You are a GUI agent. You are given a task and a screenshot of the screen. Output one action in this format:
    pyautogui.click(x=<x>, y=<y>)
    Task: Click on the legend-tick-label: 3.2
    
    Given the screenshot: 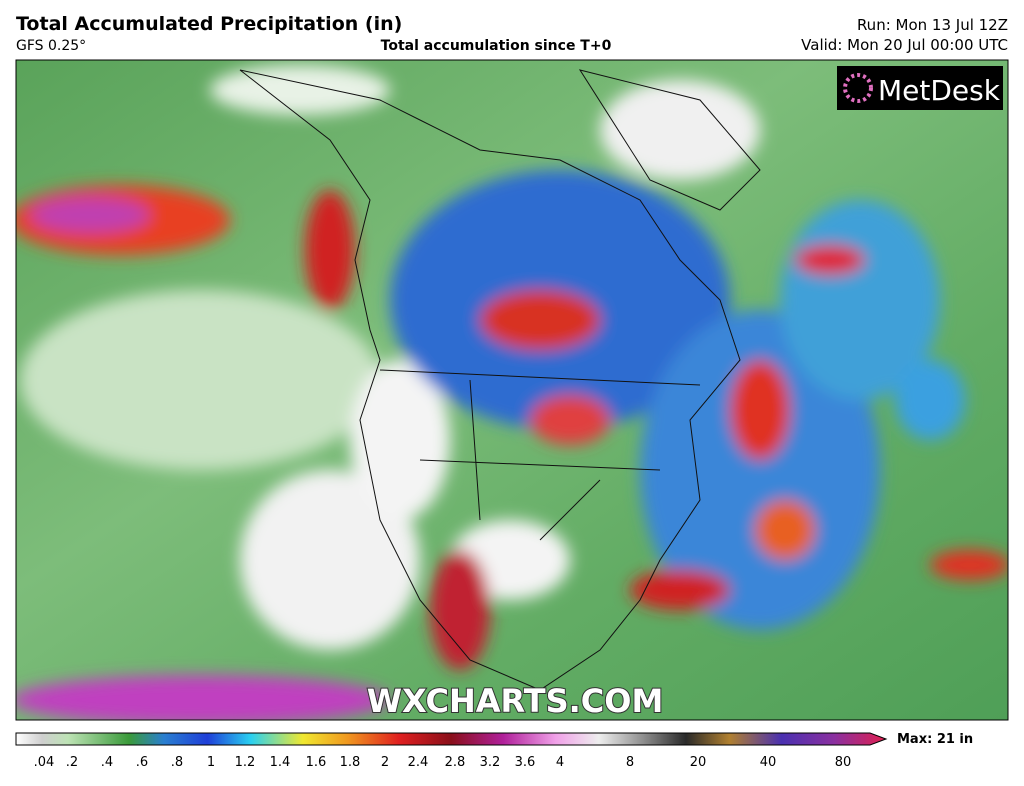 What is the action you would take?
    pyautogui.click(x=490, y=762)
    